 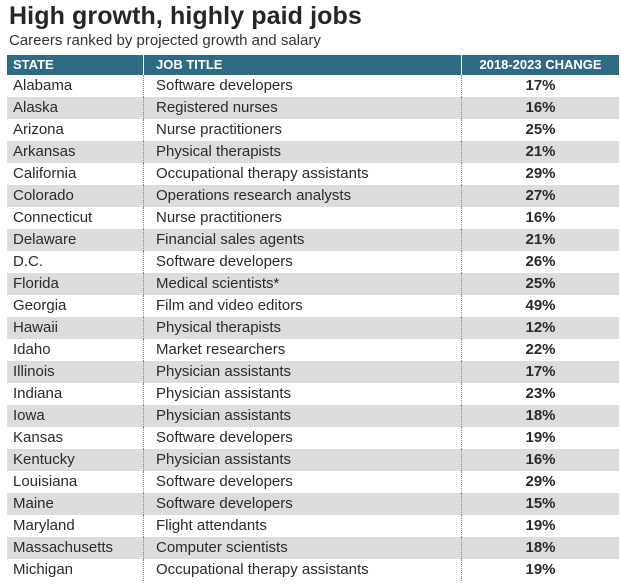 What do you see at coordinates (302, 306) in the screenshot?
I see `cell-job-title: Film and video editors` at bounding box center [302, 306].